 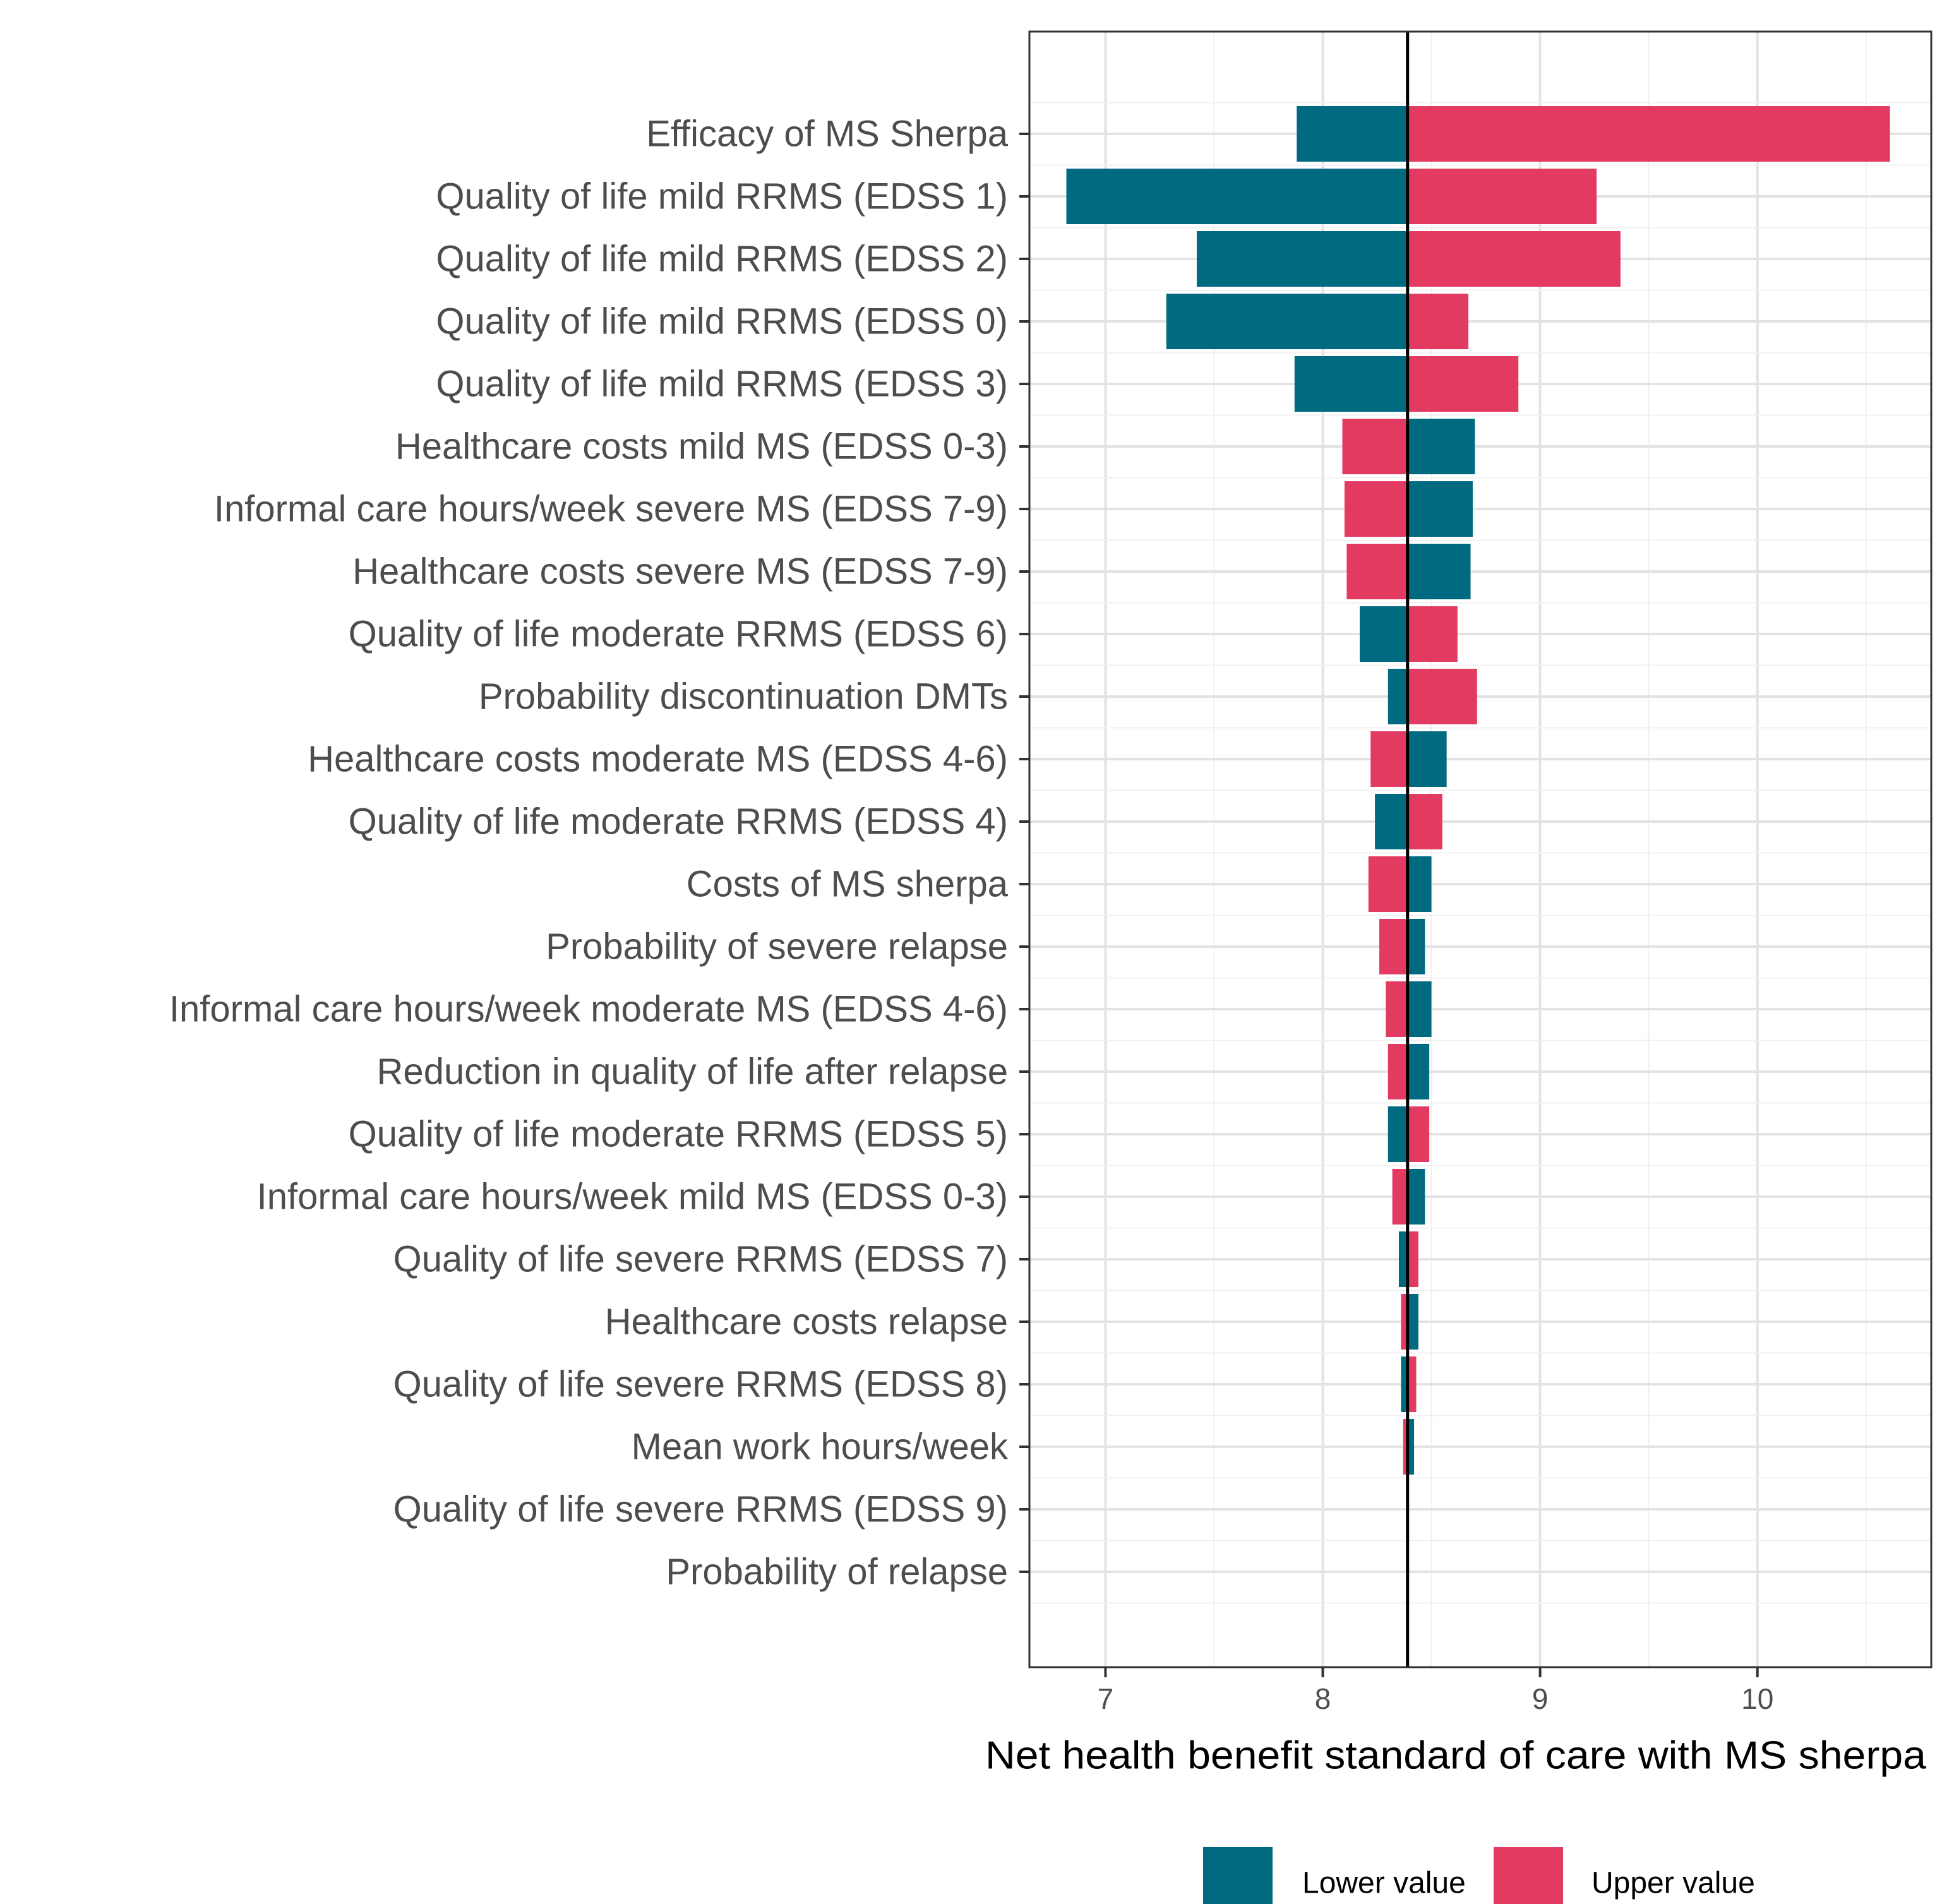 What do you see at coordinates (701, 446) in the screenshot?
I see `y-tick-label: Healthcare costs mild MS (EDSS 0-3)` at bounding box center [701, 446].